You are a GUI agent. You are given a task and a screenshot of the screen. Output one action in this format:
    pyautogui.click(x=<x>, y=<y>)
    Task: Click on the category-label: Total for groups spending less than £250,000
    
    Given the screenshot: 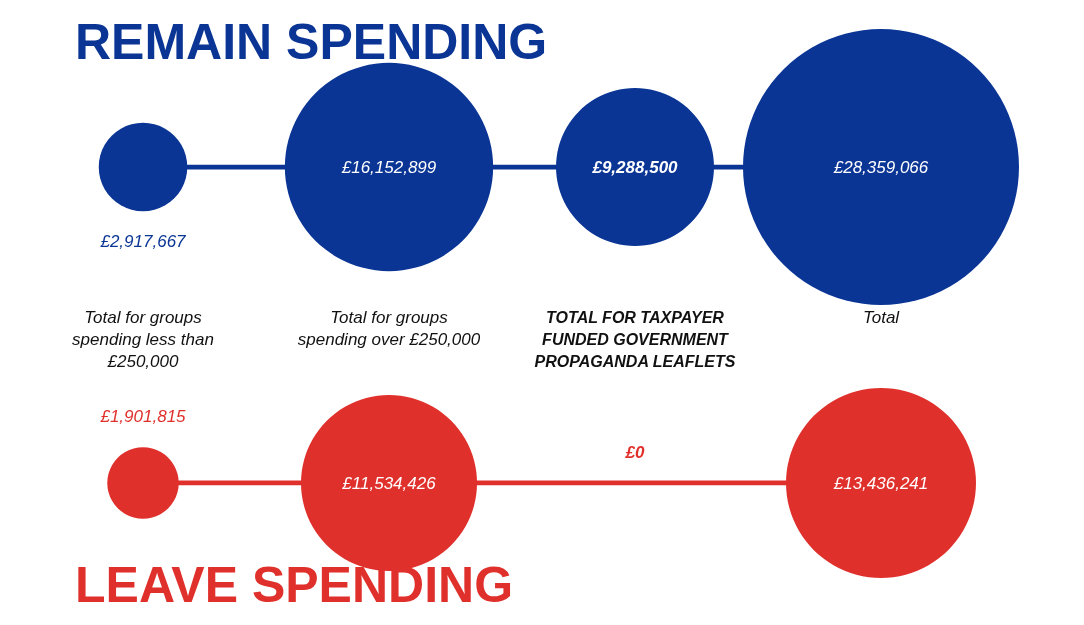 What is the action you would take?
    pyautogui.click(x=143, y=339)
    